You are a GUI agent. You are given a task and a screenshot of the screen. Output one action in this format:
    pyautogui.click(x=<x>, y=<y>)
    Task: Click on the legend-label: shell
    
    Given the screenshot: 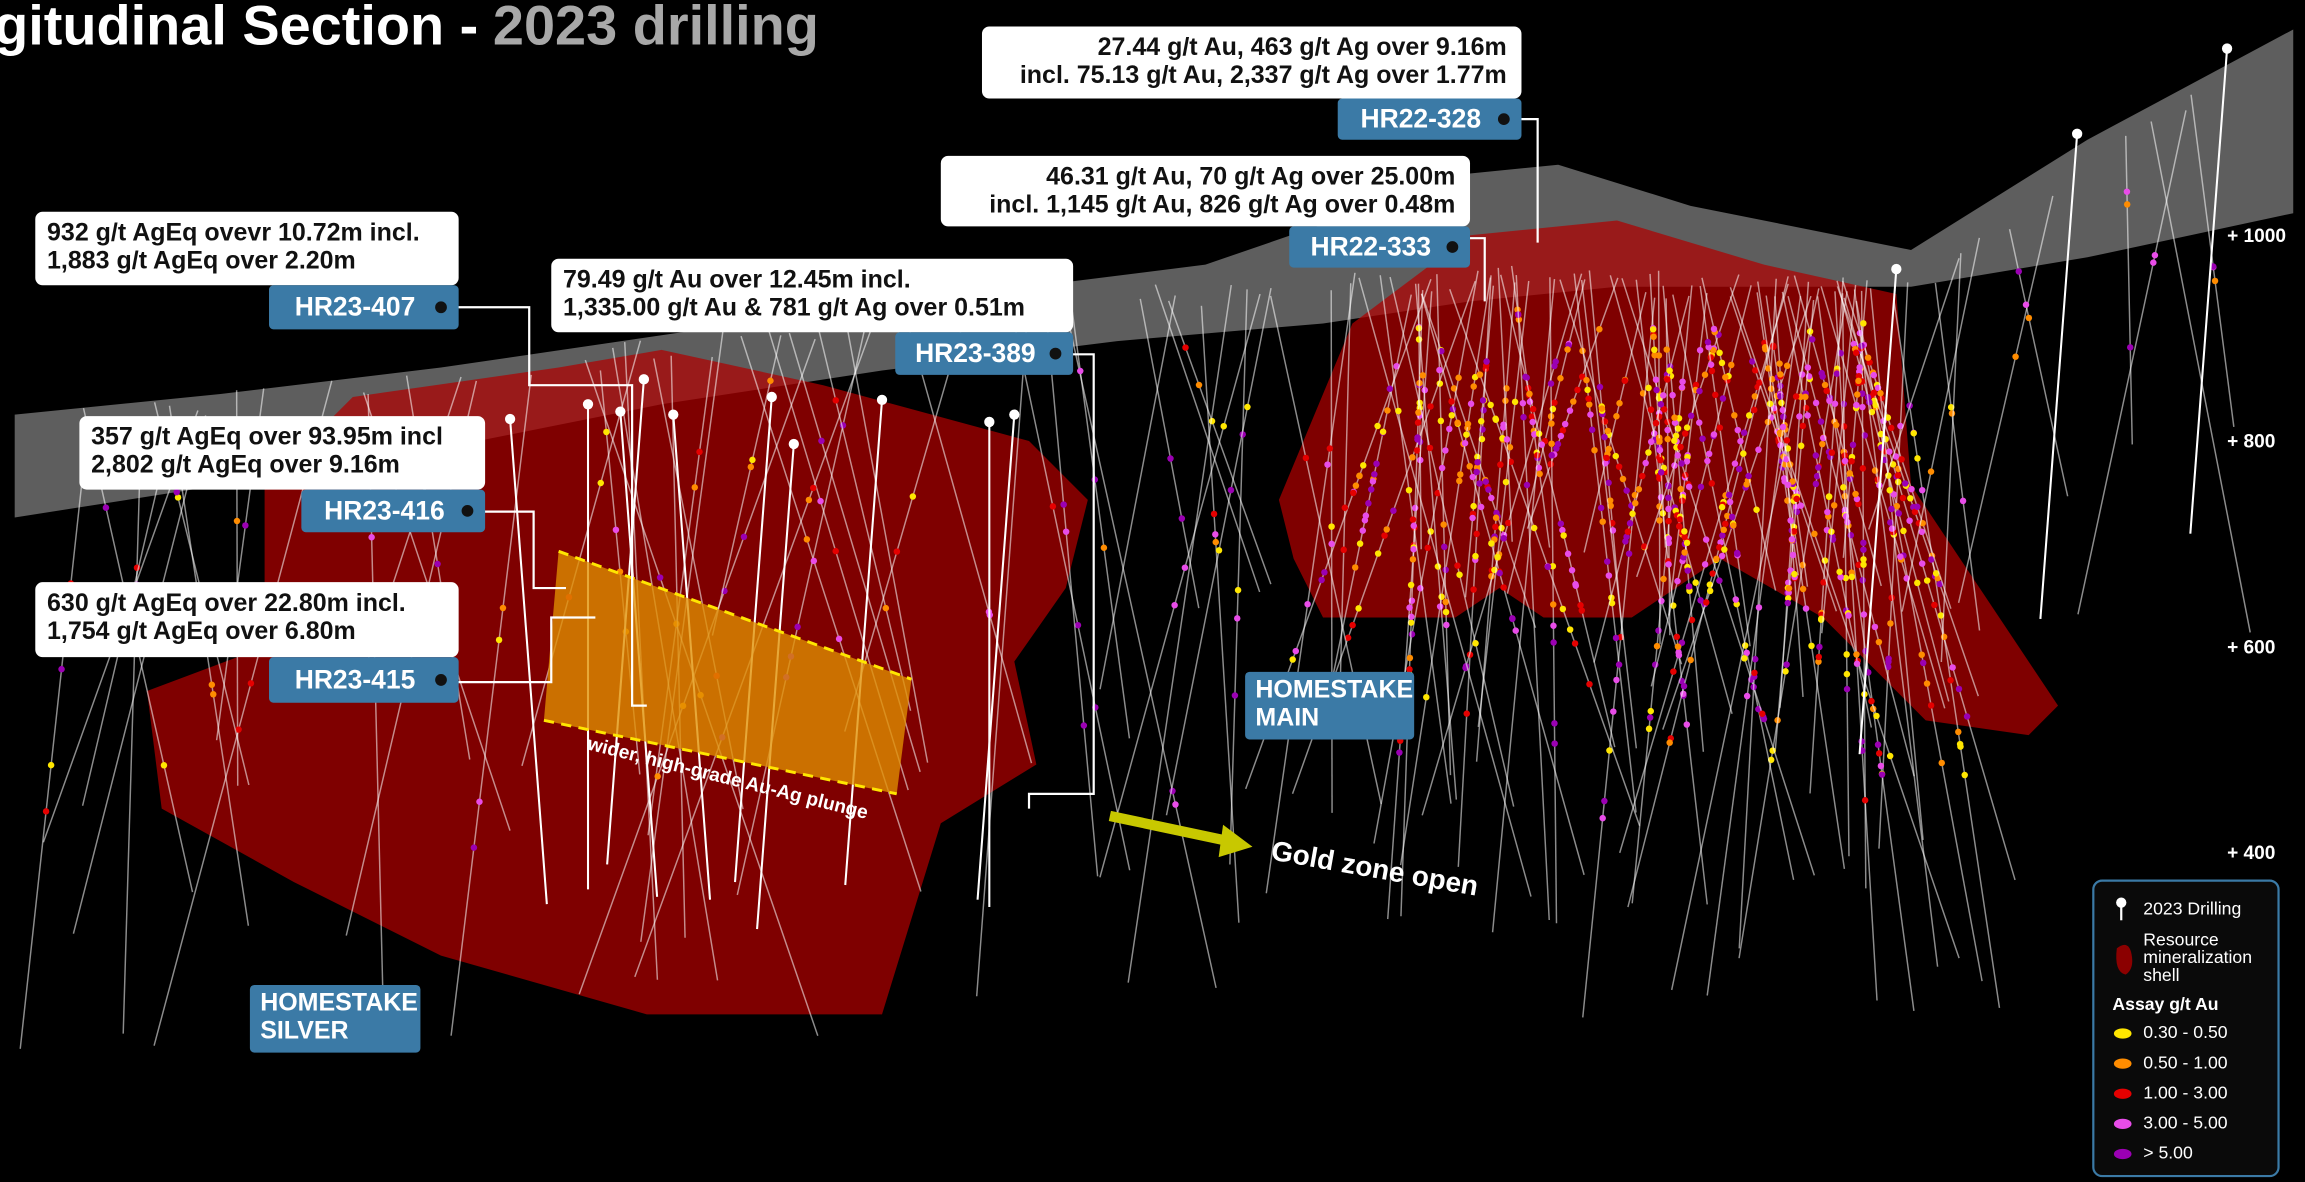 What is the action you would take?
    pyautogui.click(x=2161, y=975)
    